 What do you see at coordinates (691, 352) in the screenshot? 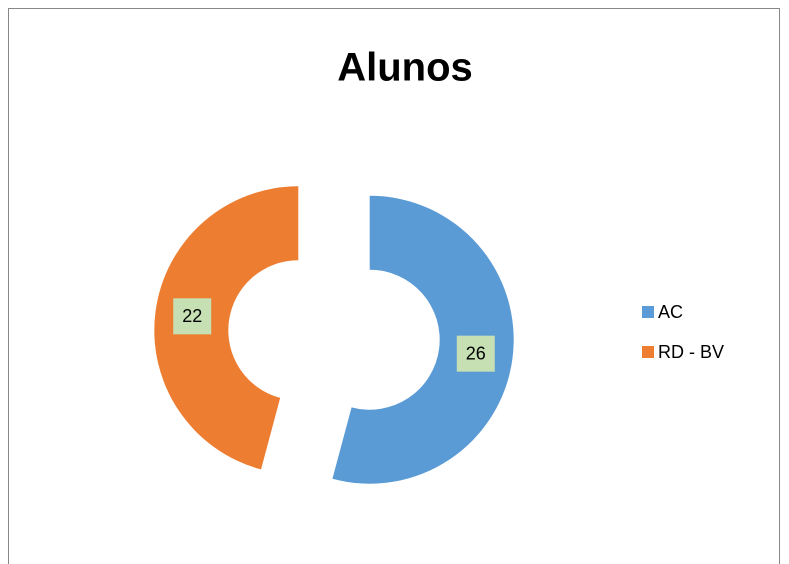
I see `legend-label: RD - BV` at bounding box center [691, 352].